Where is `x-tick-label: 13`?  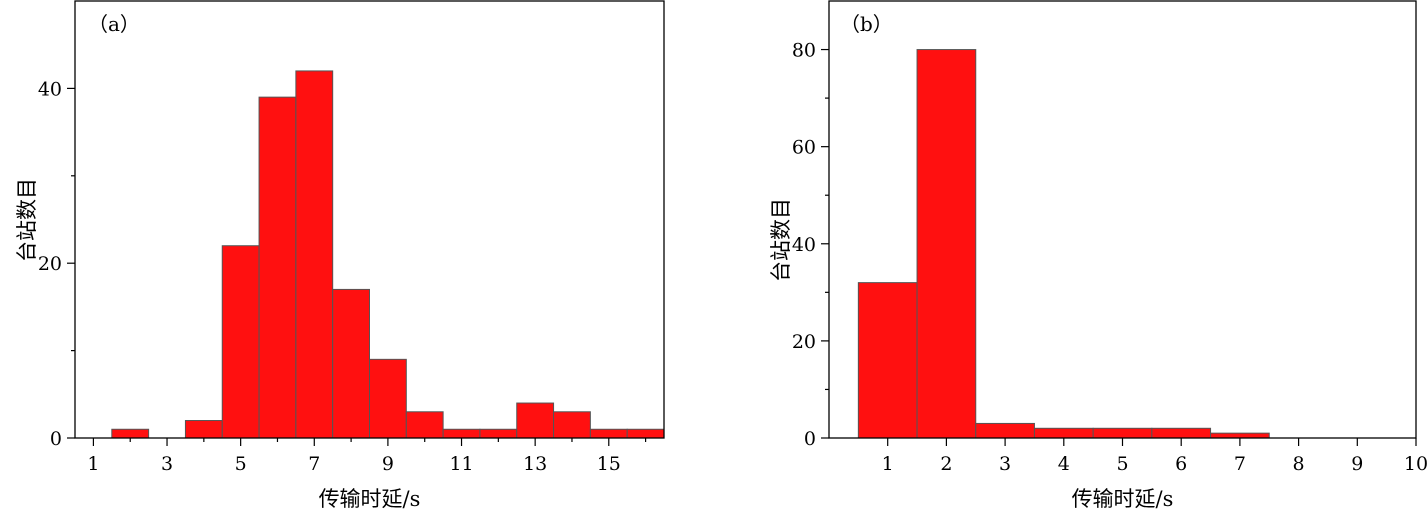 x-tick-label: 13 is located at coordinates (535, 464).